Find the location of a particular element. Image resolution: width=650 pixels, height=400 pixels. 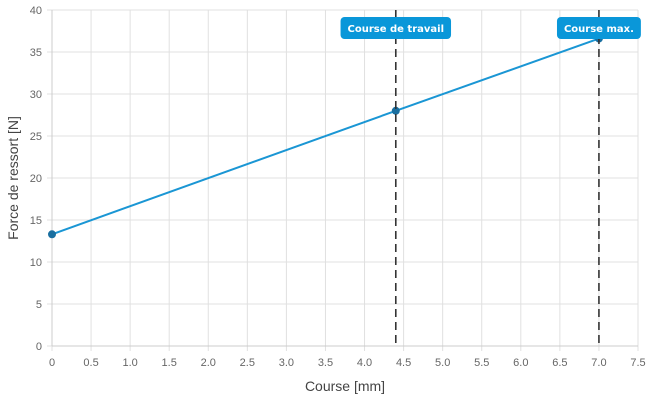

x-tick-label: 2.0 is located at coordinates (208, 363).